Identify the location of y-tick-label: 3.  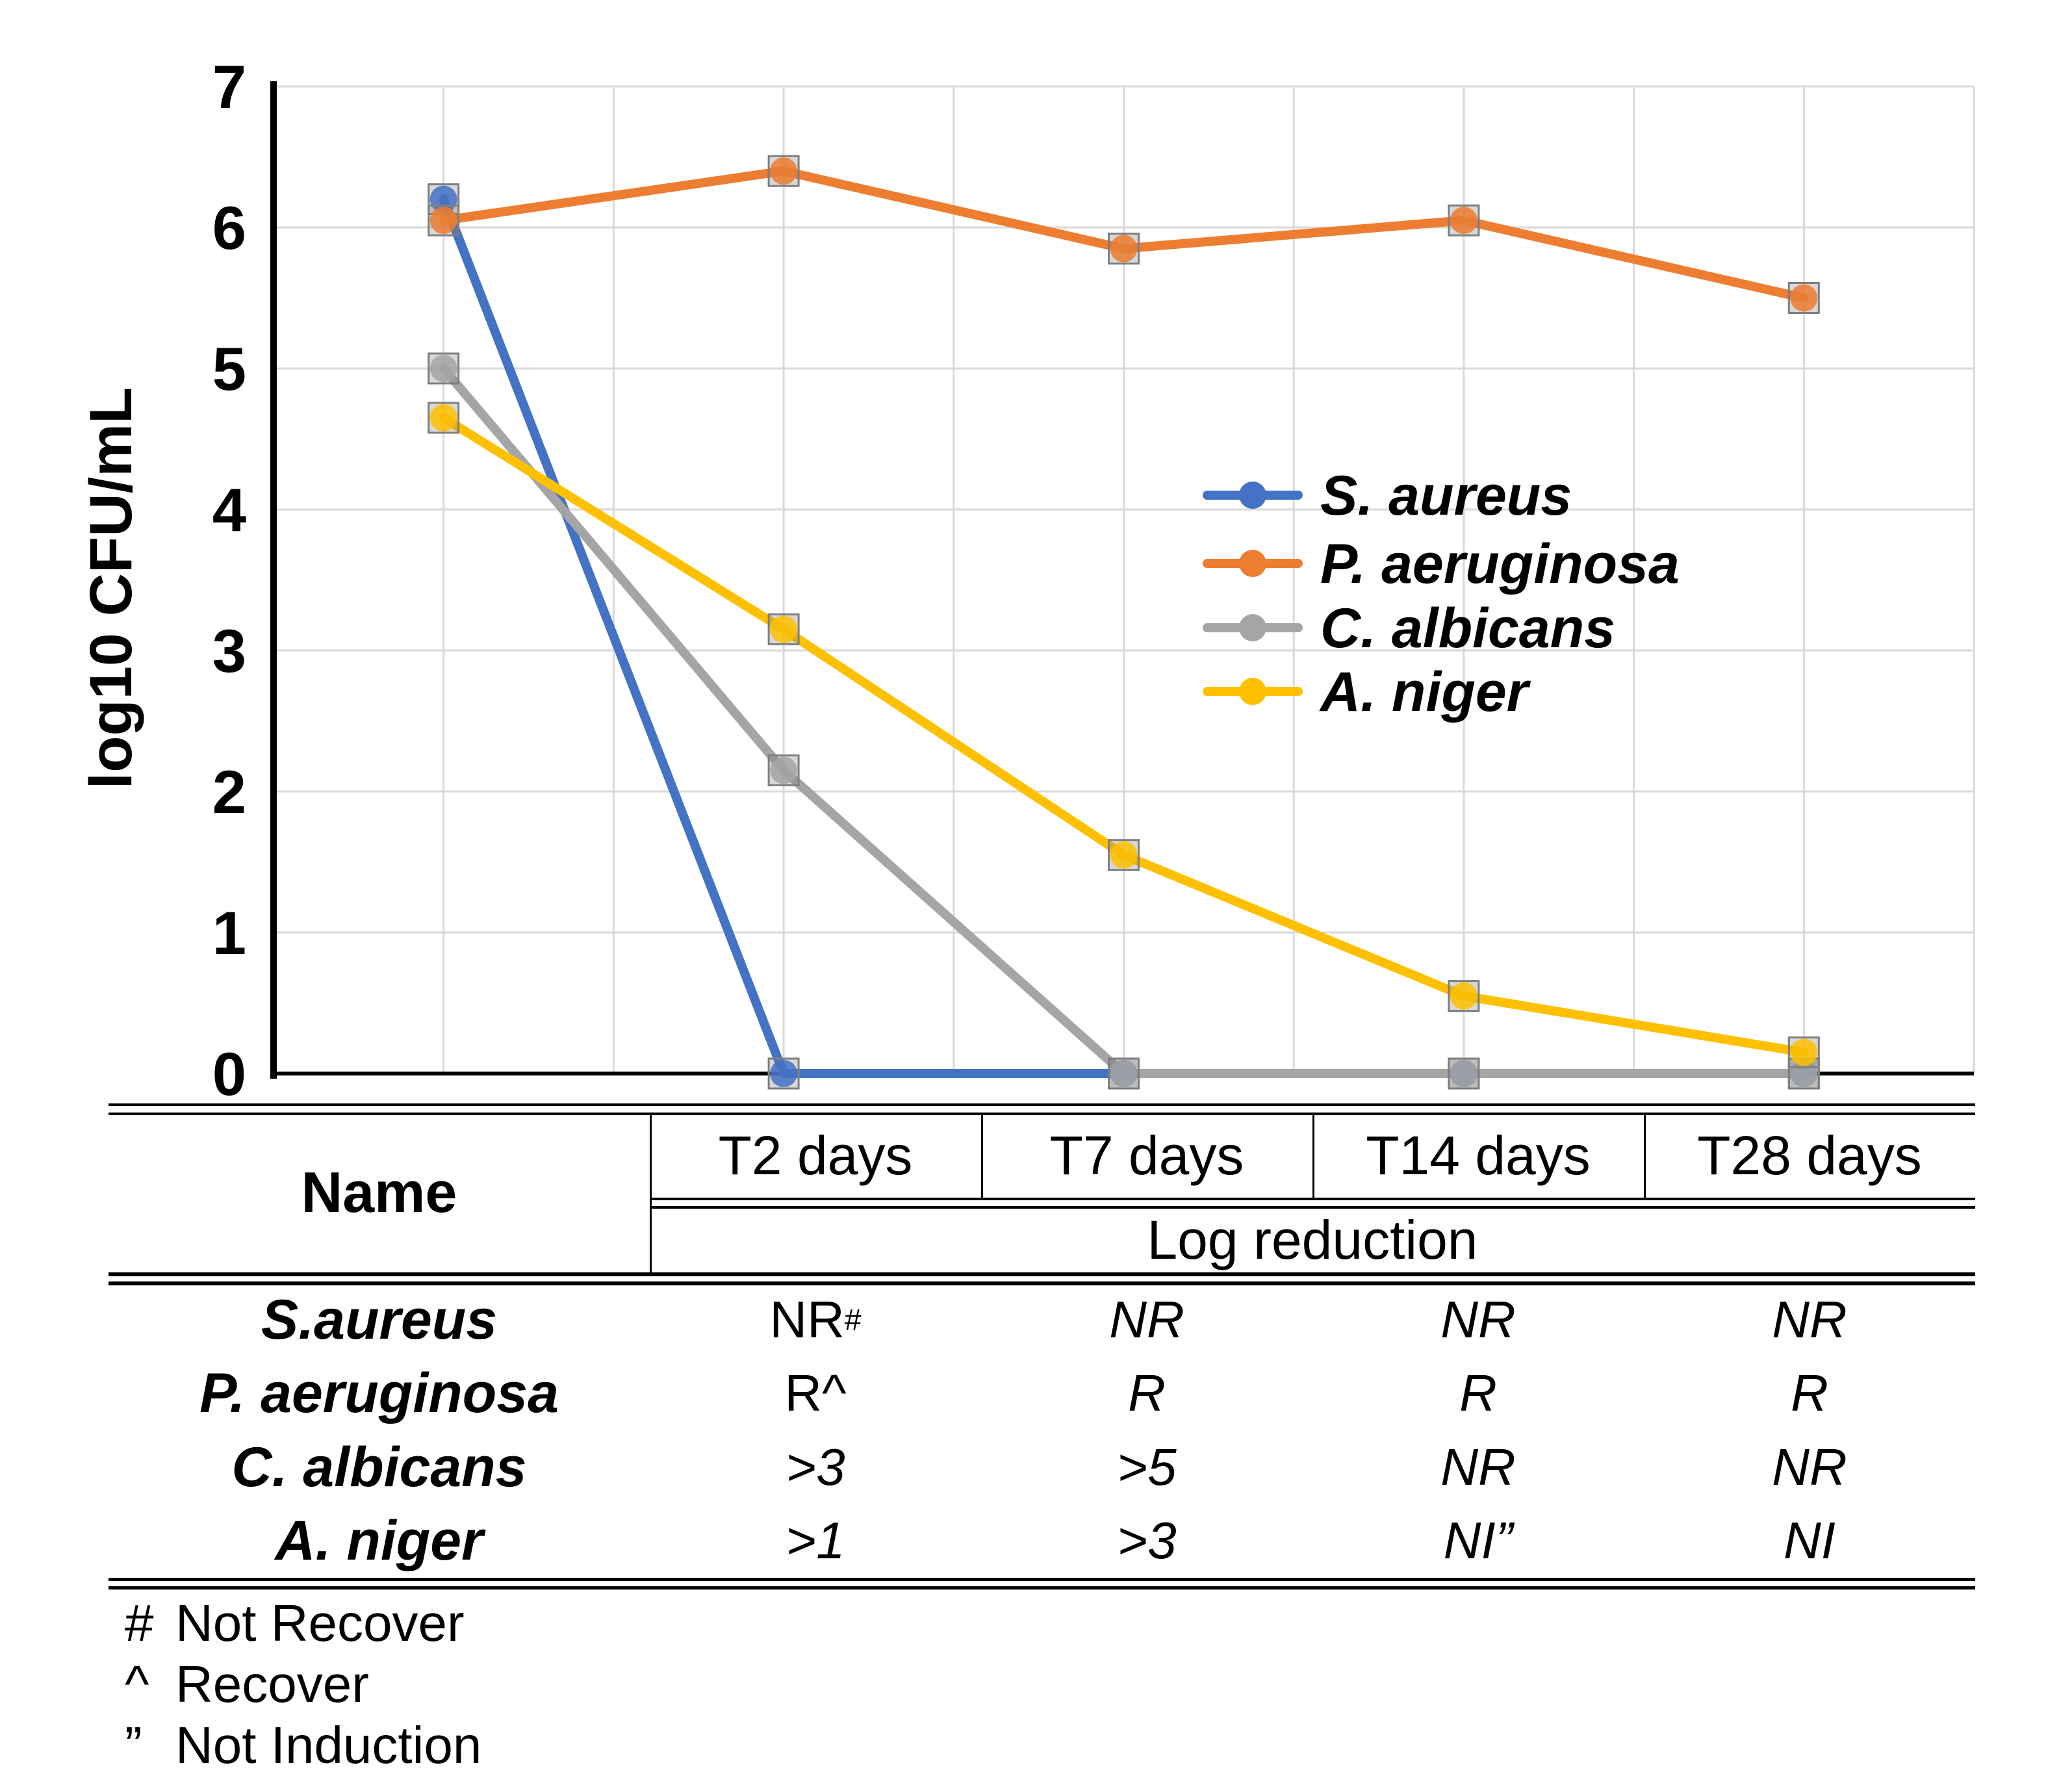
(229, 651).